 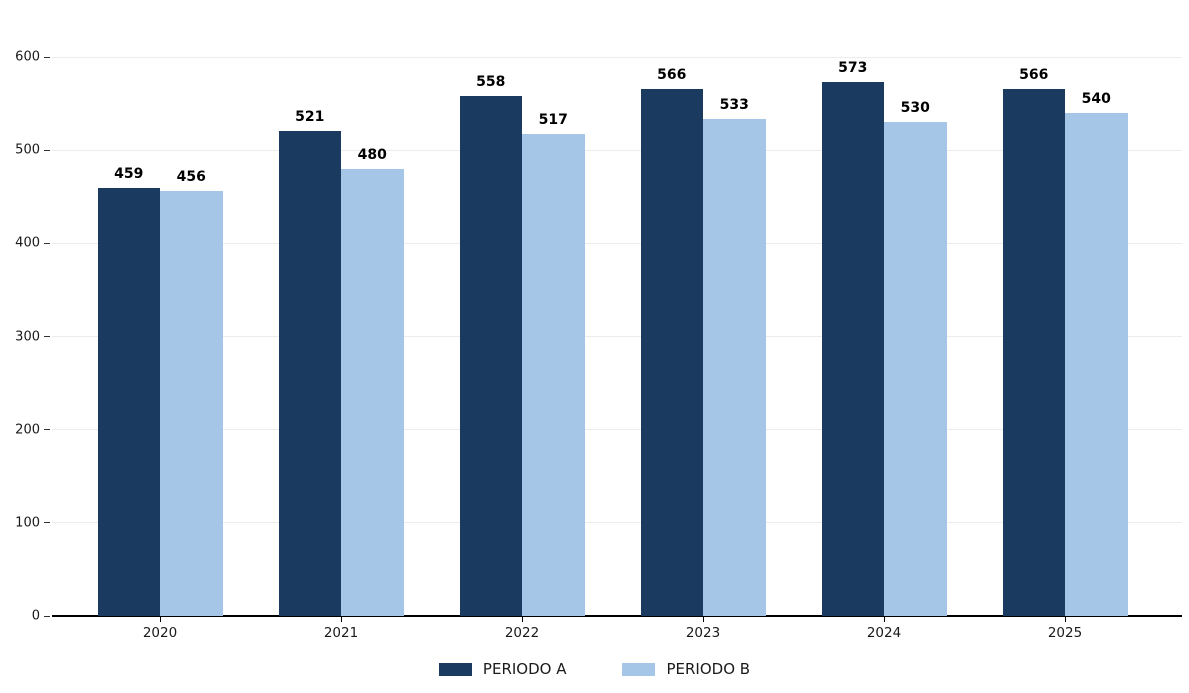 I want to click on x-axis-tick-label-2025: 2025, so click(x=1065, y=633).